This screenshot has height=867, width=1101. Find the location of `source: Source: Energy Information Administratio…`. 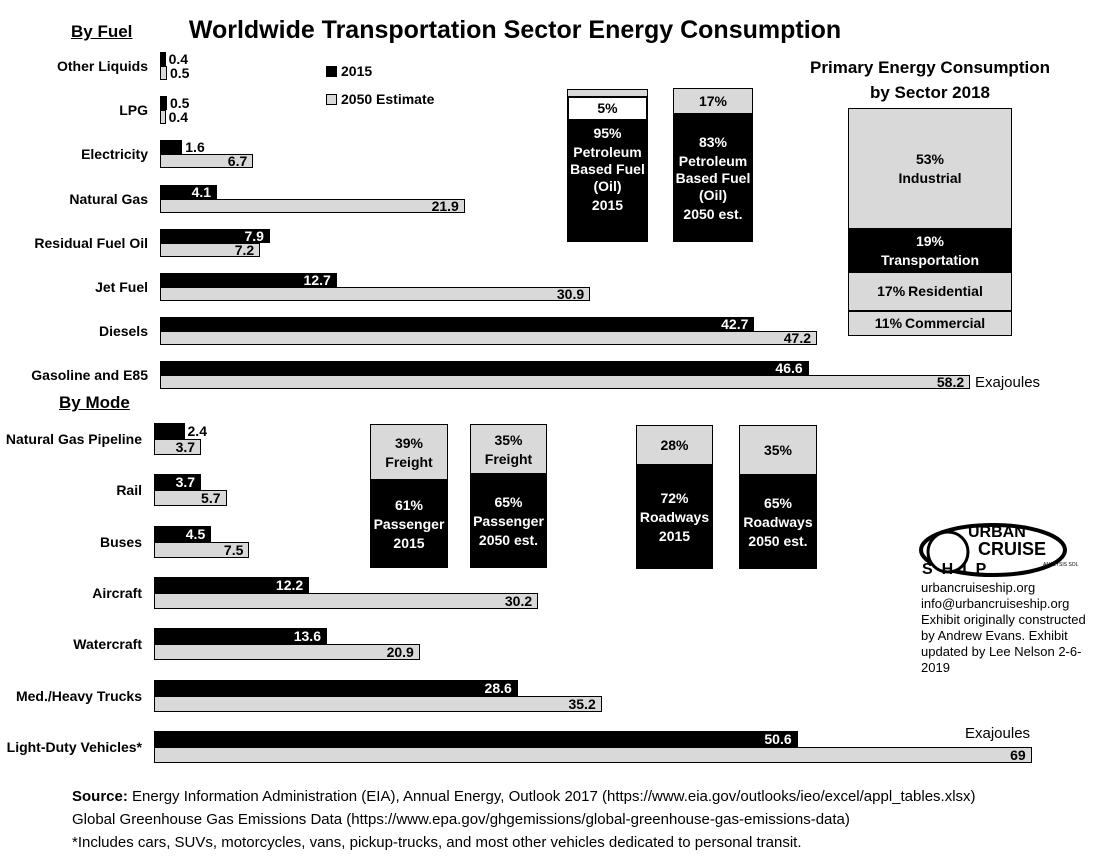

source: Source: Energy Information Administratio… is located at coordinates (524, 819).